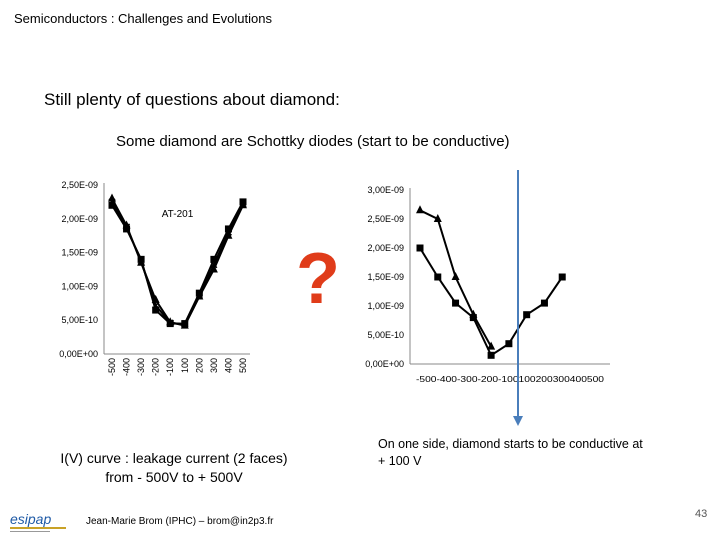 This screenshot has height=540, width=720. What do you see at coordinates (214, 365) in the screenshot?
I see `x-tick-label: 300` at bounding box center [214, 365].